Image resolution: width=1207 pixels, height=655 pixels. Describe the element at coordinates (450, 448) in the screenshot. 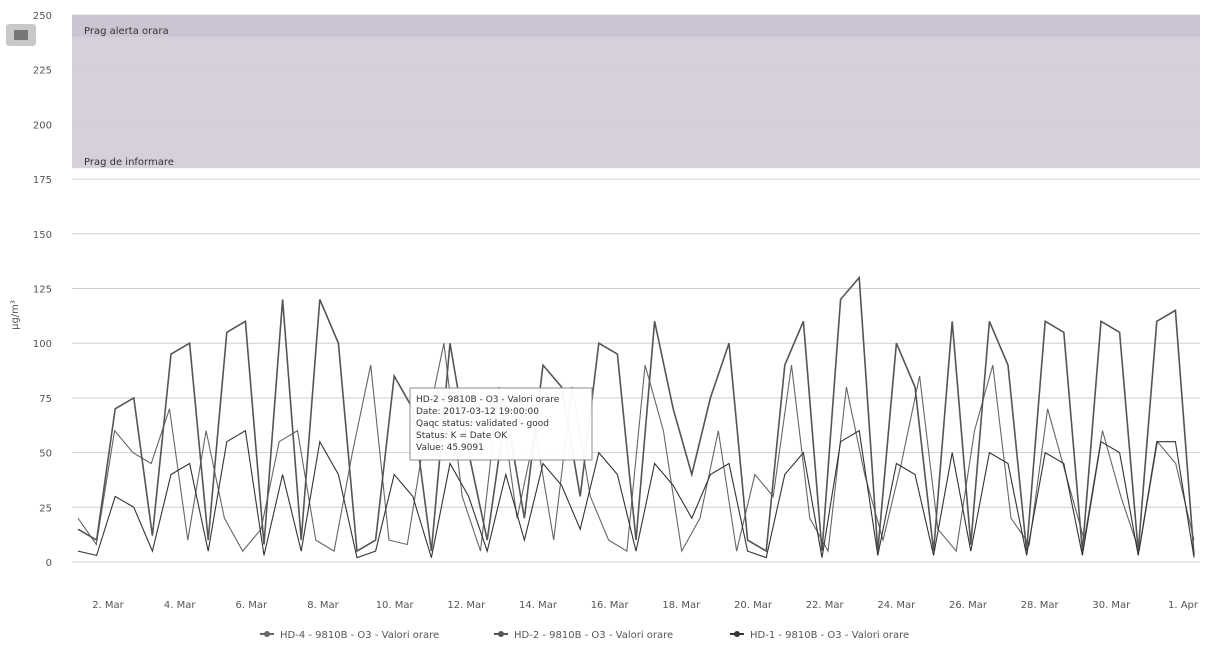

I see `tooltip-line-4: Value: 45.9091` at that location.